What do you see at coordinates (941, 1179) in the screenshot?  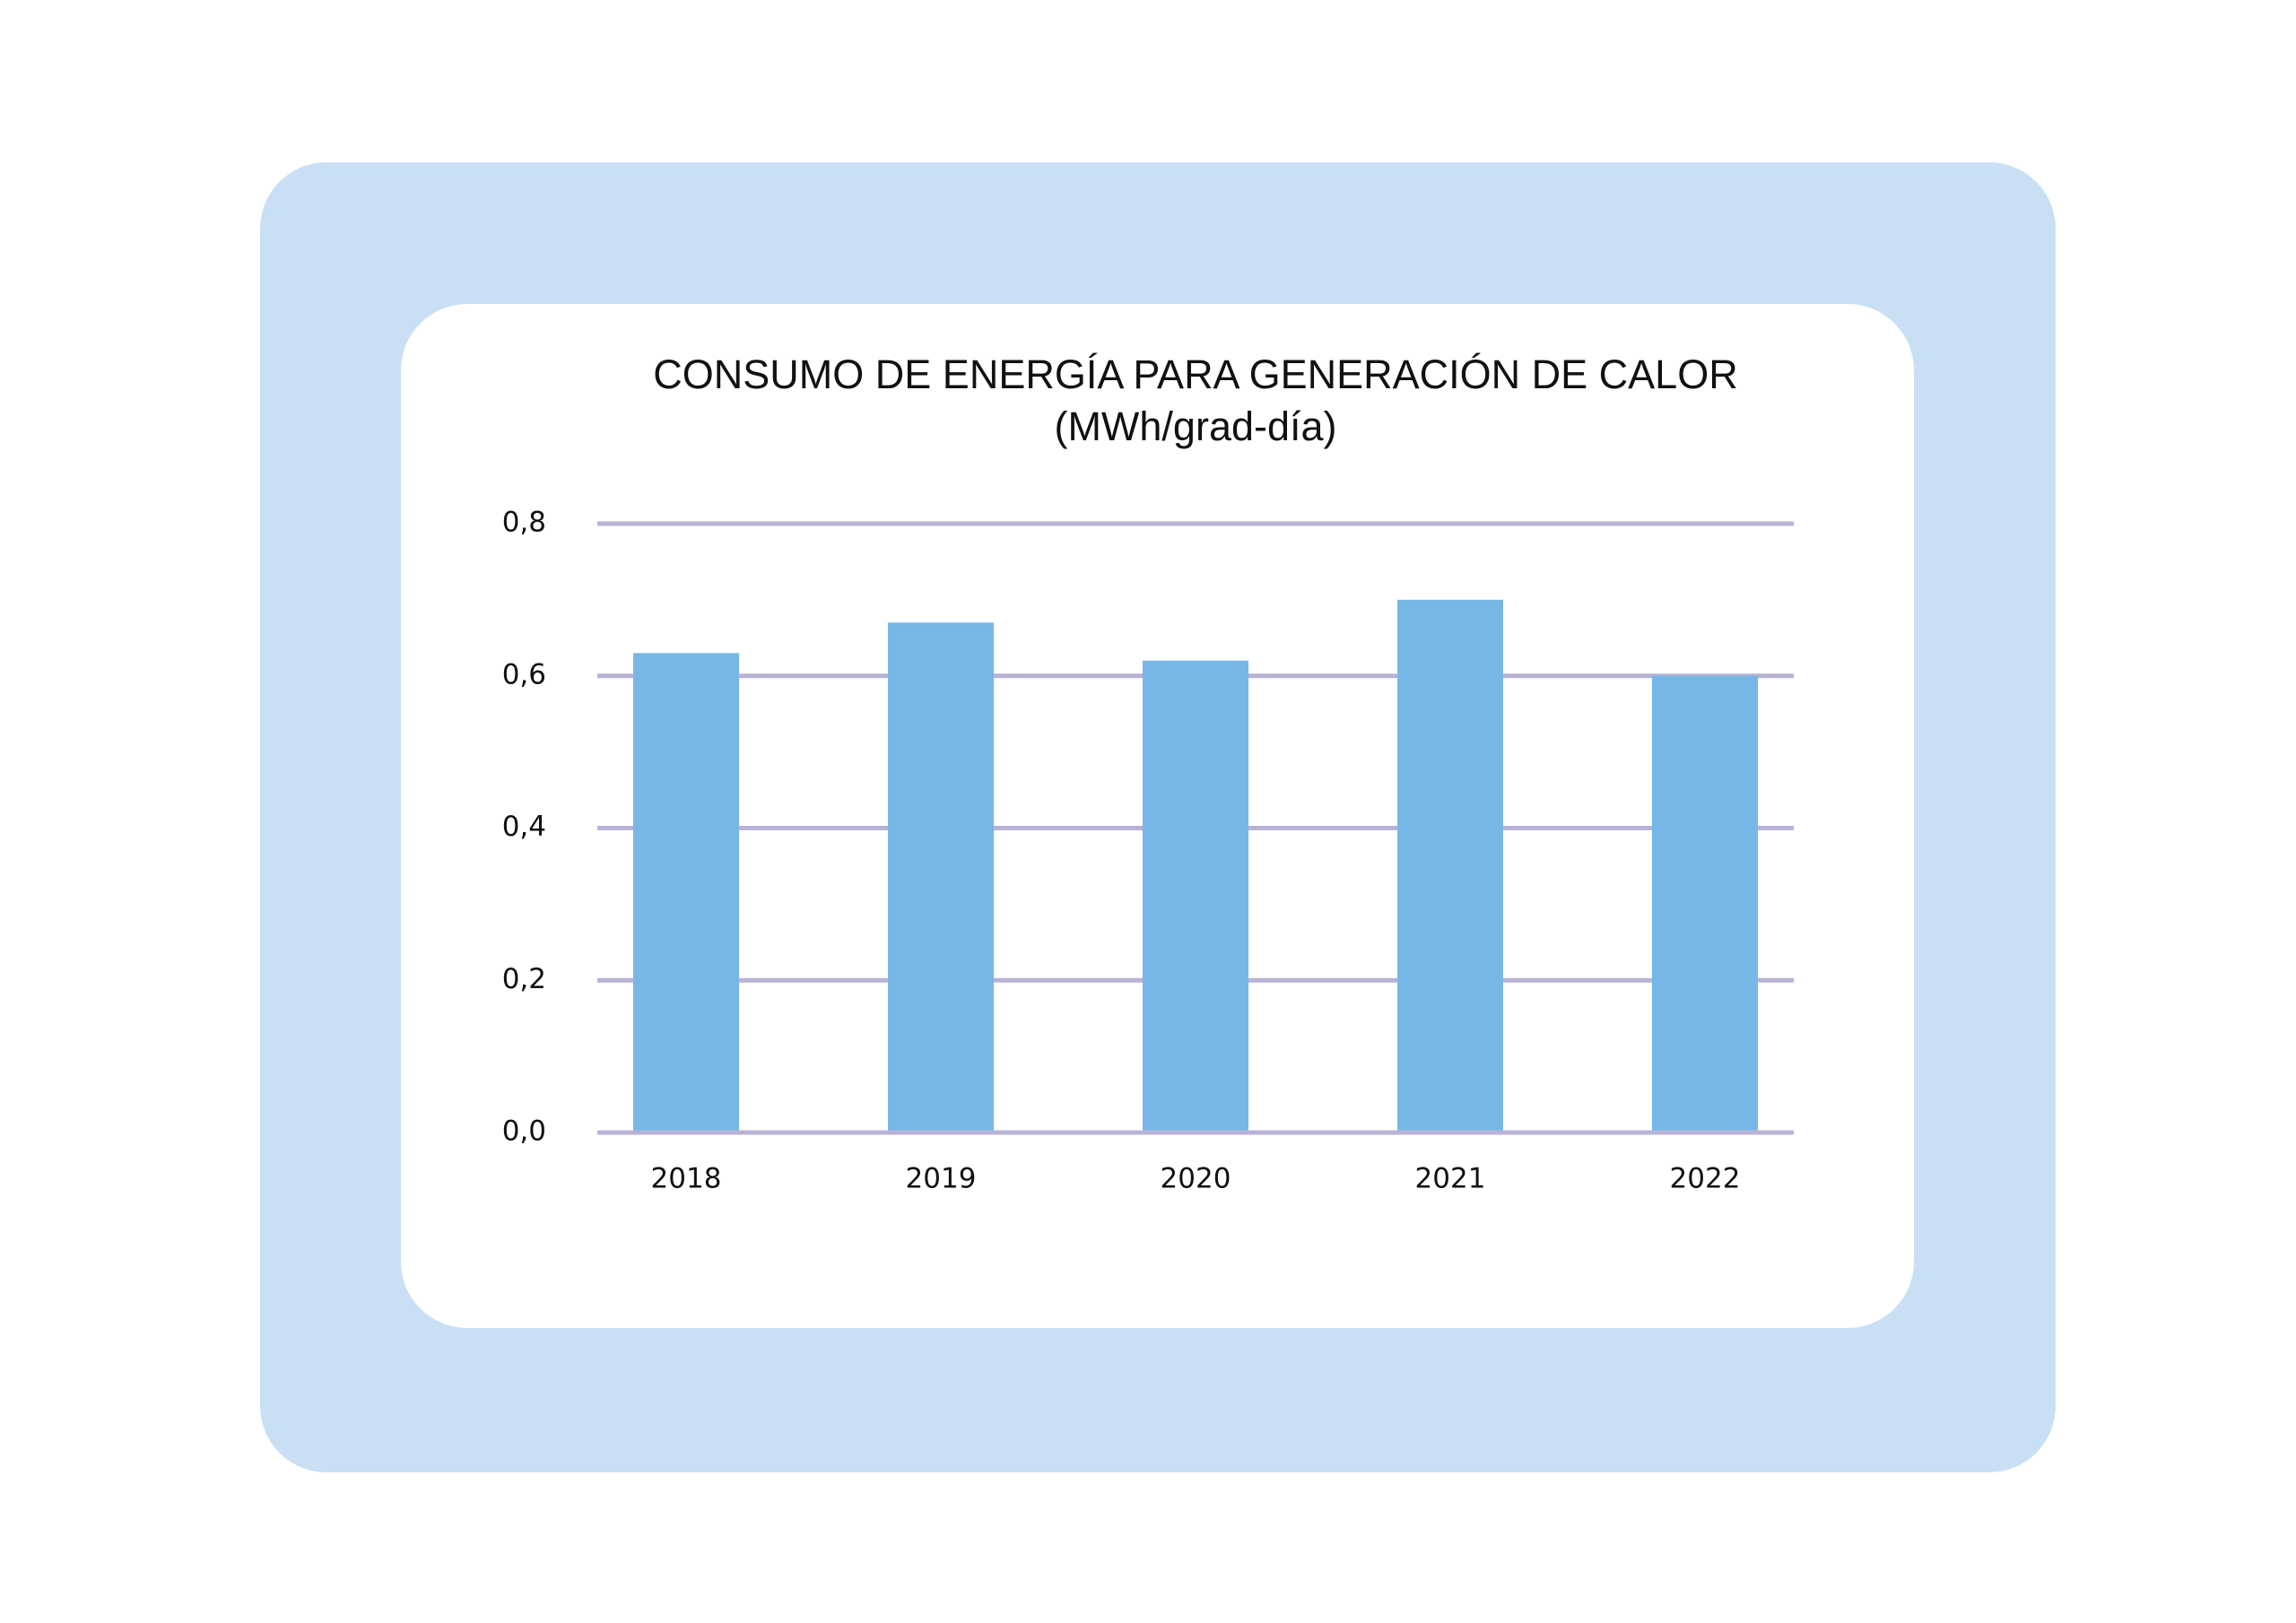 I see `x-tick-label: 2019` at bounding box center [941, 1179].